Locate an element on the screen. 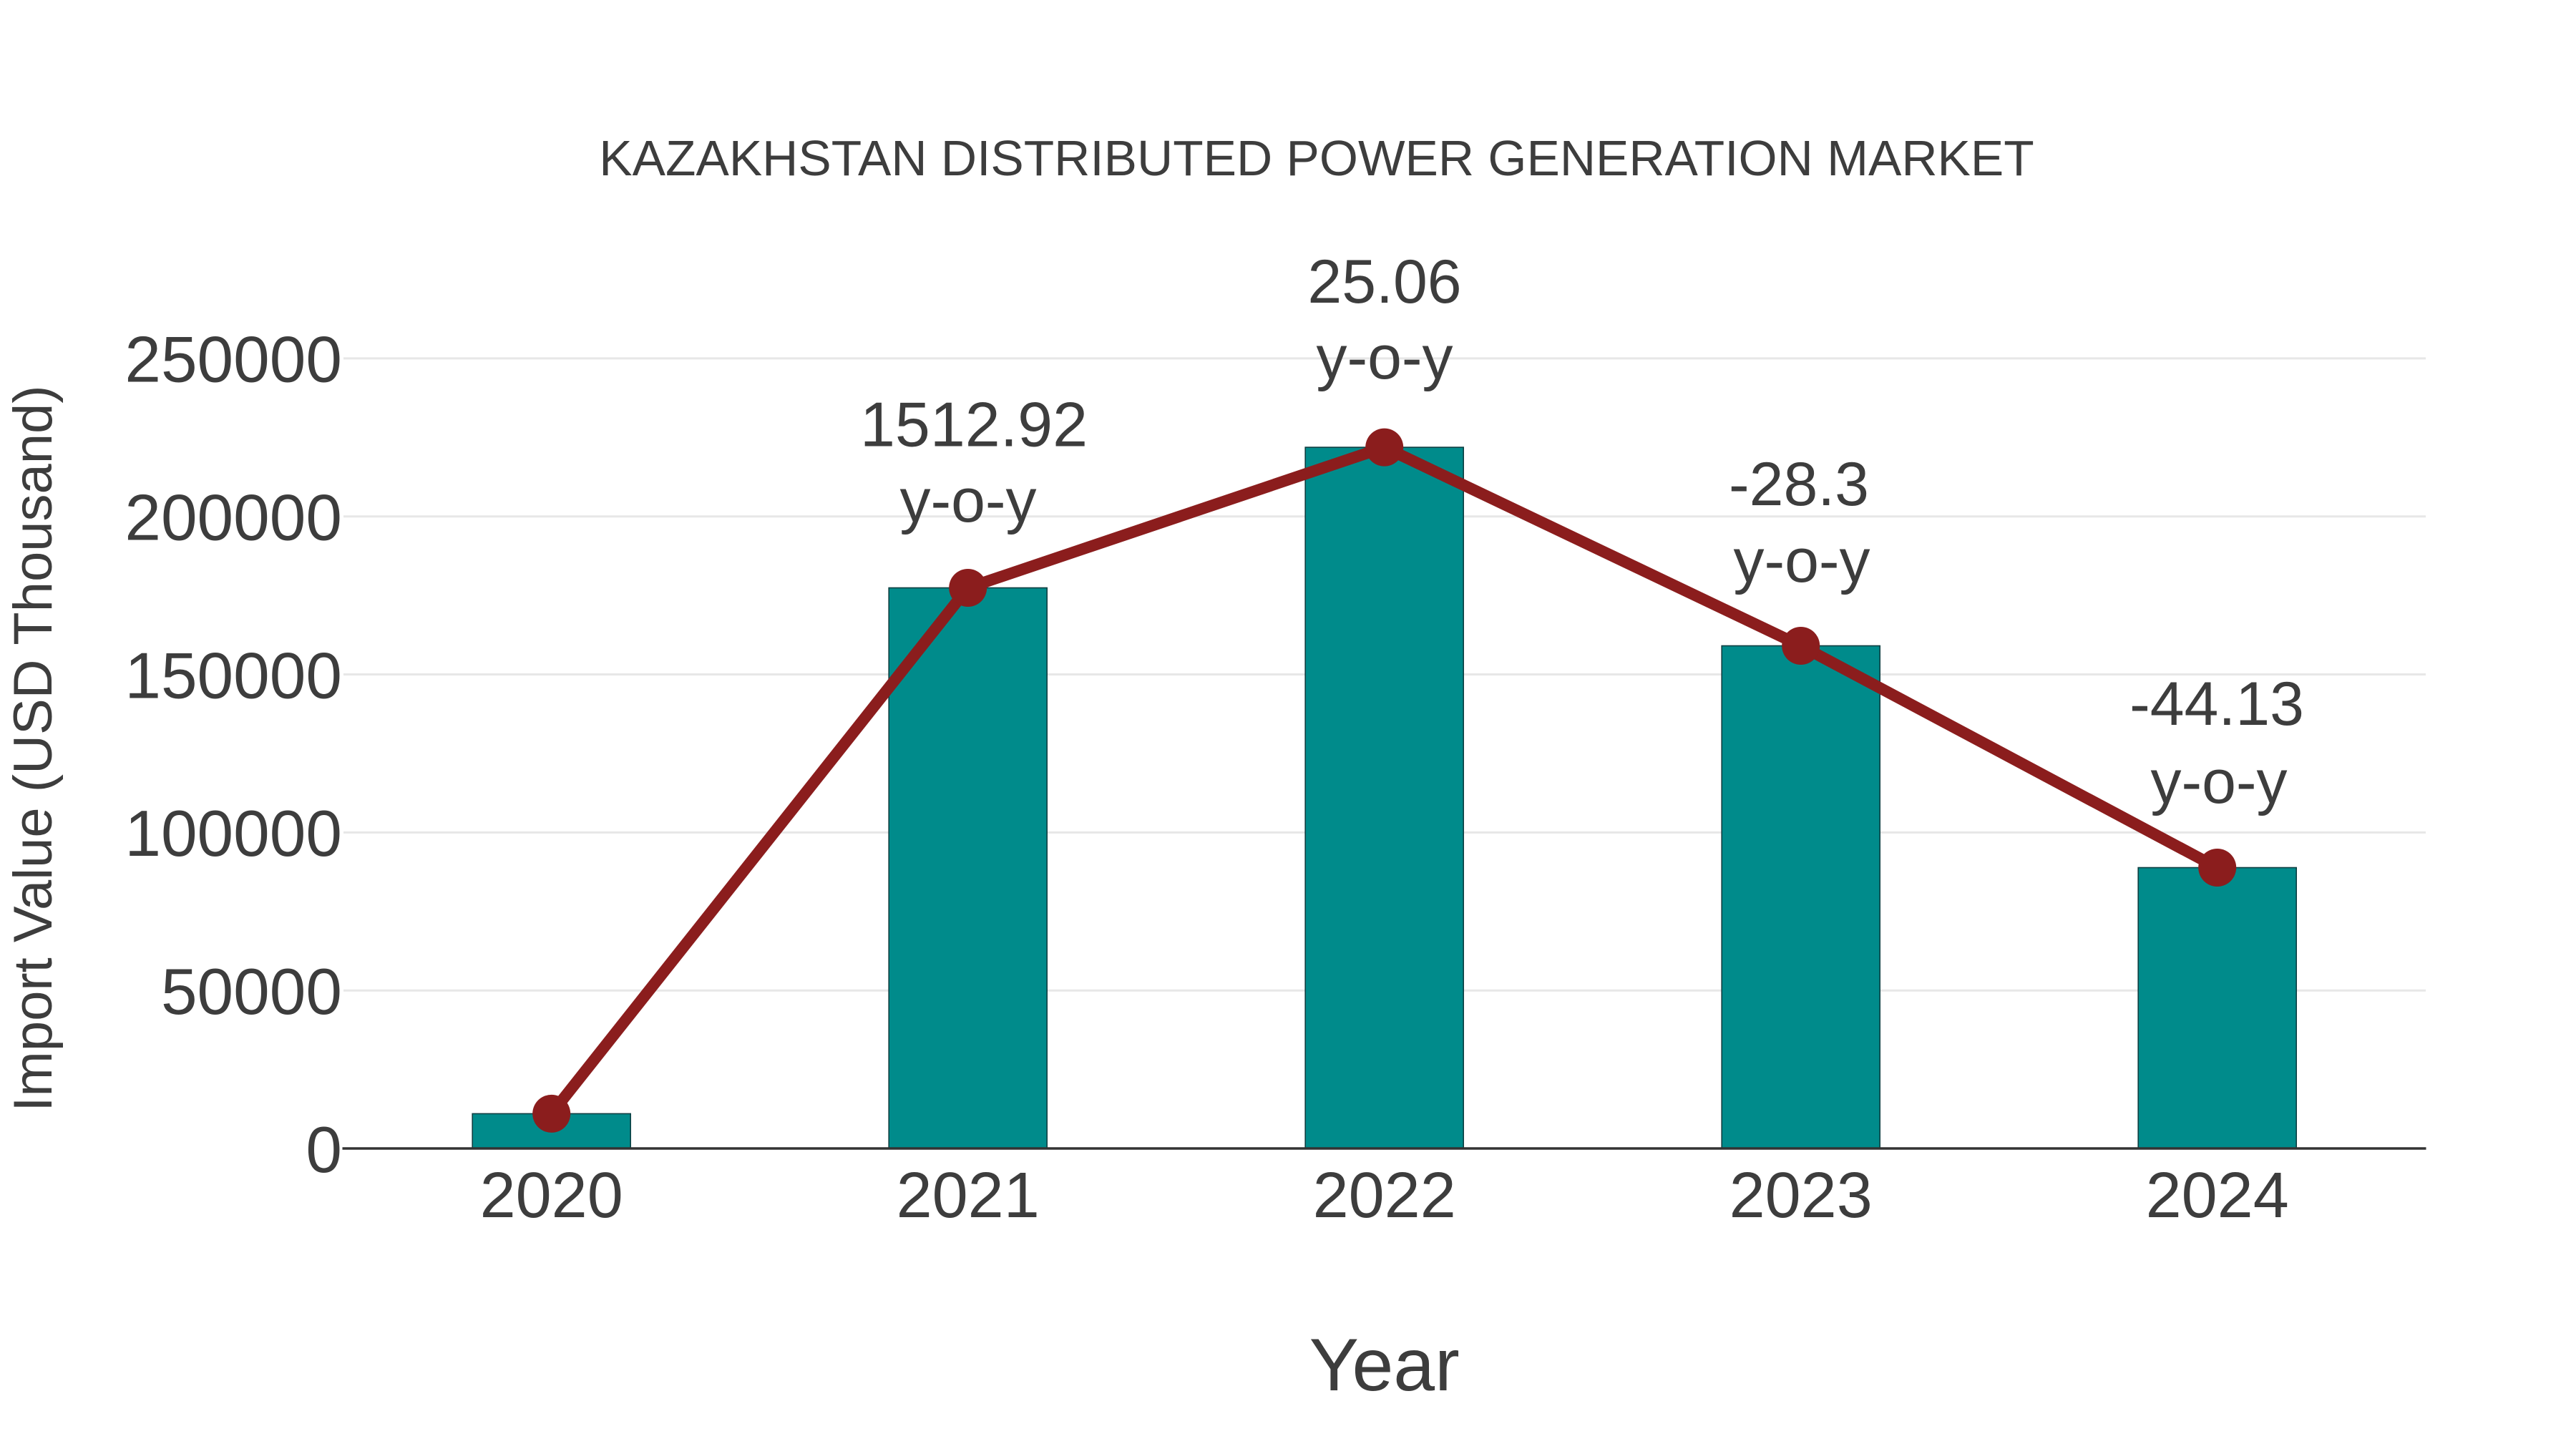 This screenshot has height=1449, width=2576. svg-text: 150000 is located at coordinates (233, 676).